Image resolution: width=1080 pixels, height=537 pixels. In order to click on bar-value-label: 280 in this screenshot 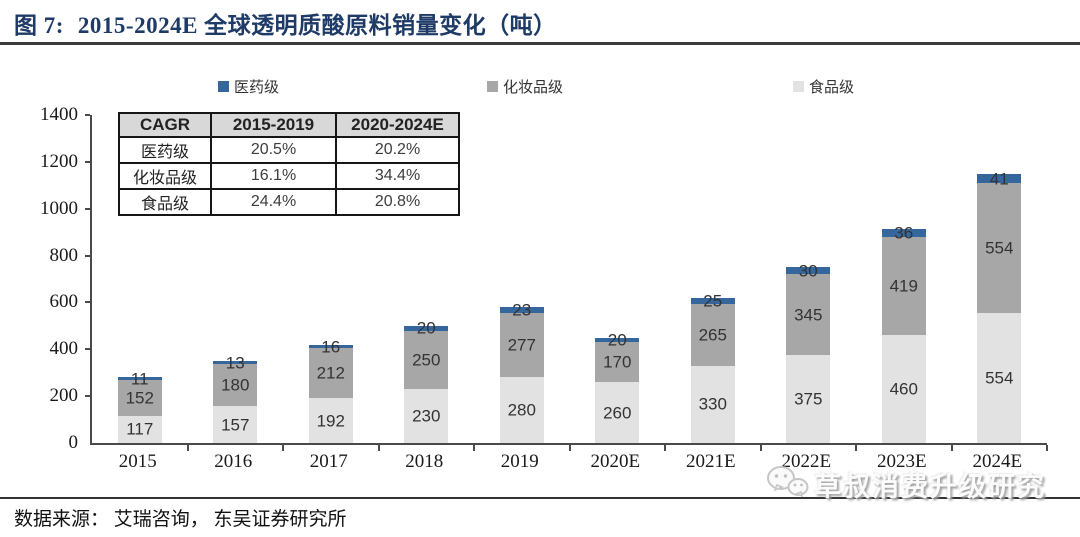, I will do `click(521, 410)`.